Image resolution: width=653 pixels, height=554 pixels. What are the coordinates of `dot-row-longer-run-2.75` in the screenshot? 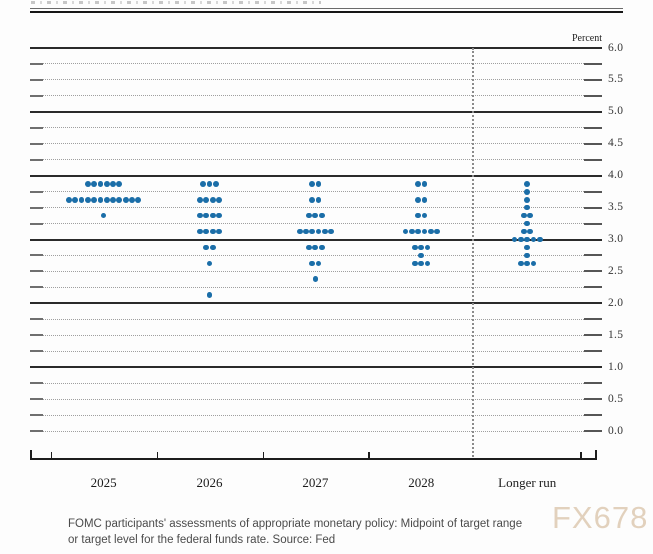 It's located at (527, 255).